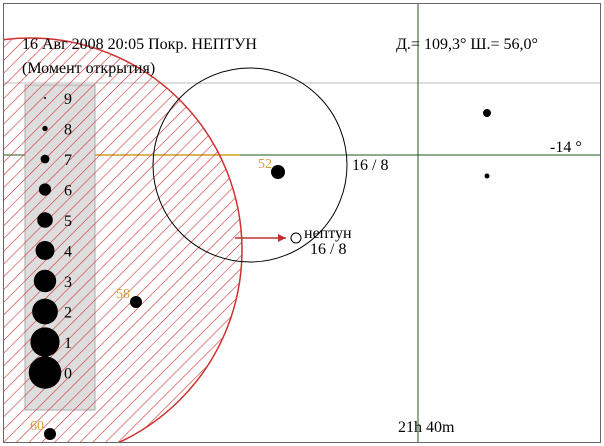 The image size is (604, 446). Describe the element at coordinates (265, 164) in the screenshot. I see `star-label: 52` at that location.